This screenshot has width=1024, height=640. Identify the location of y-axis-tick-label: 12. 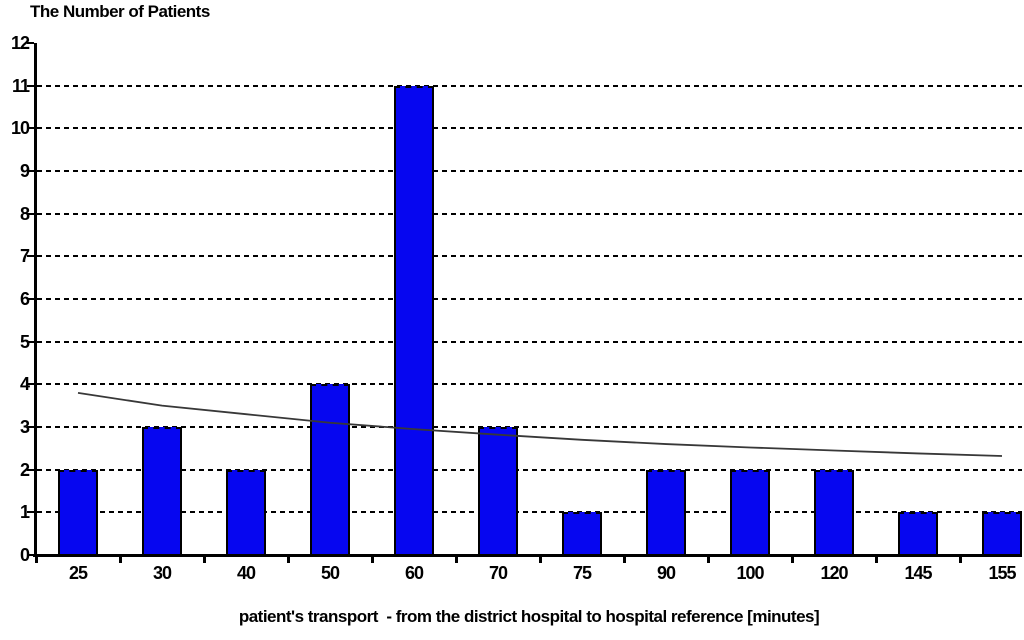
(20, 43).